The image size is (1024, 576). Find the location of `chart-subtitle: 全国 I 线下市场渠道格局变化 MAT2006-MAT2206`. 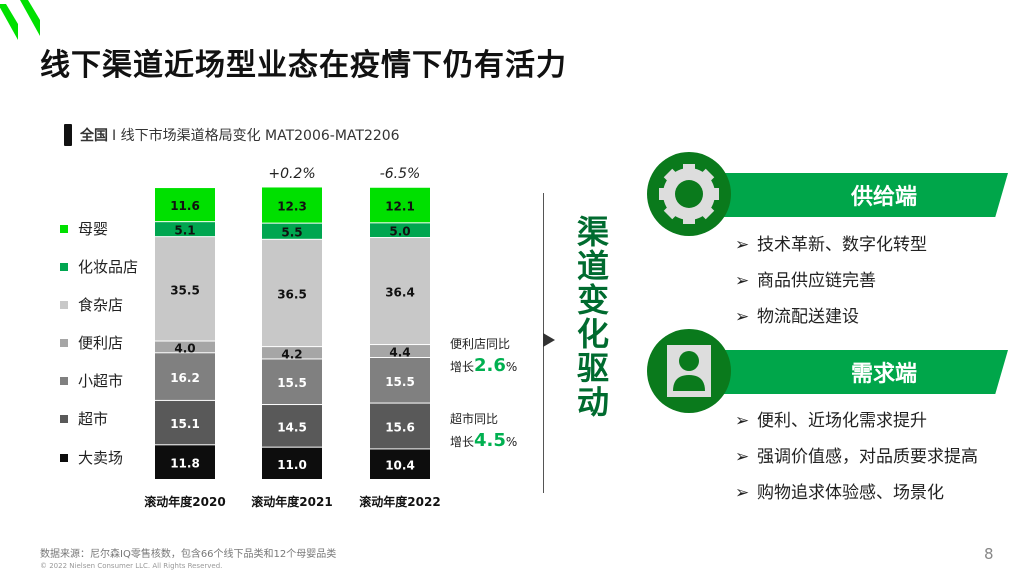

chart-subtitle: 全国 I 线下市场渠道格局变化 MAT2006-MAT2206 is located at coordinates (232, 135).